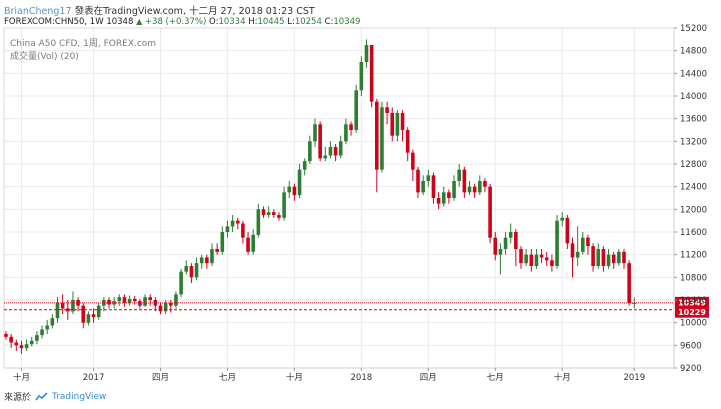 This screenshot has height=409, width=721. What do you see at coordinates (271, 22) in the screenshot?
I see `high-value: 10445` at bounding box center [271, 22].